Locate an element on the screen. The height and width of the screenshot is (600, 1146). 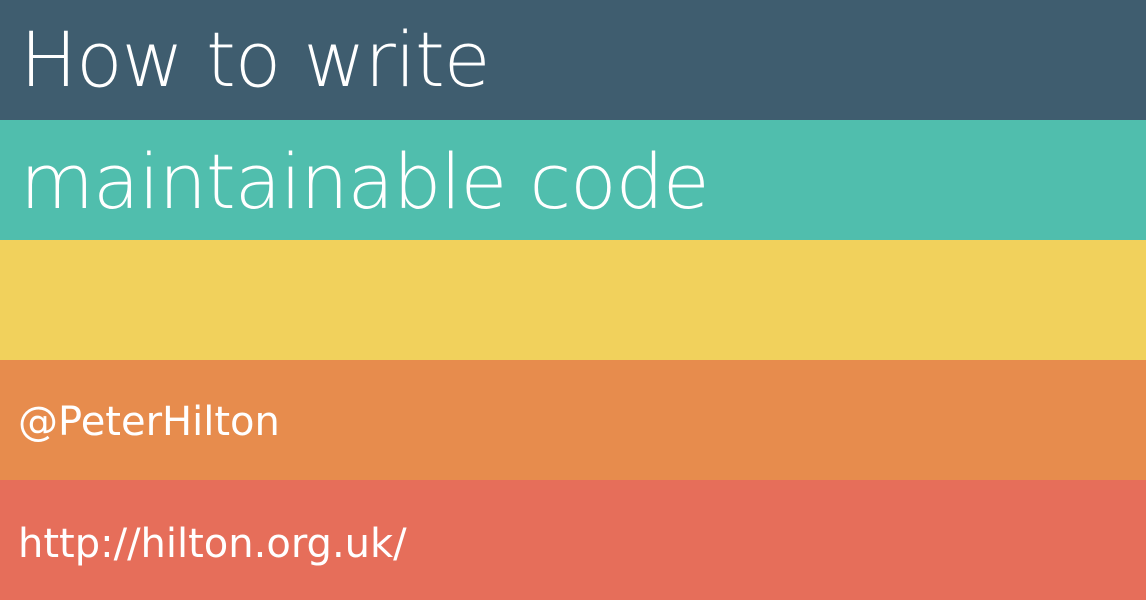
title-line-2: maintainable code is located at coordinates (365, 181).